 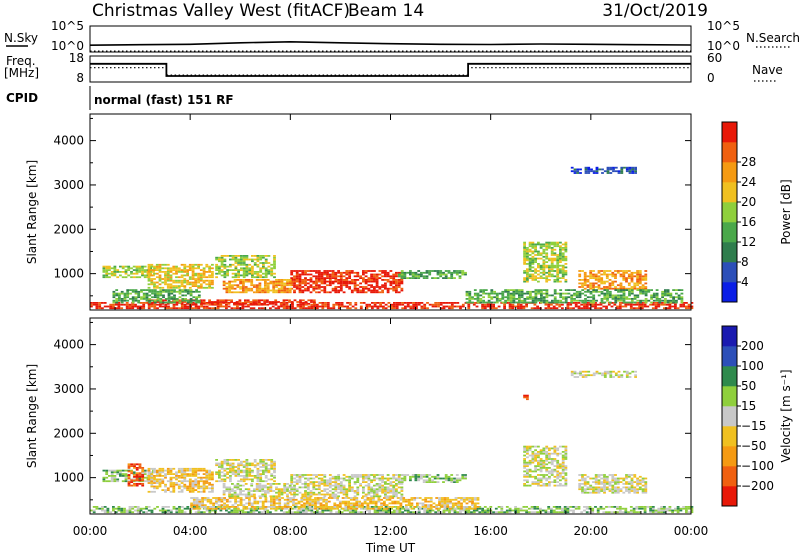 What do you see at coordinates (745, 282) in the screenshot?
I see `power-colorbar-tick-label: 4` at bounding box center [745, 282].